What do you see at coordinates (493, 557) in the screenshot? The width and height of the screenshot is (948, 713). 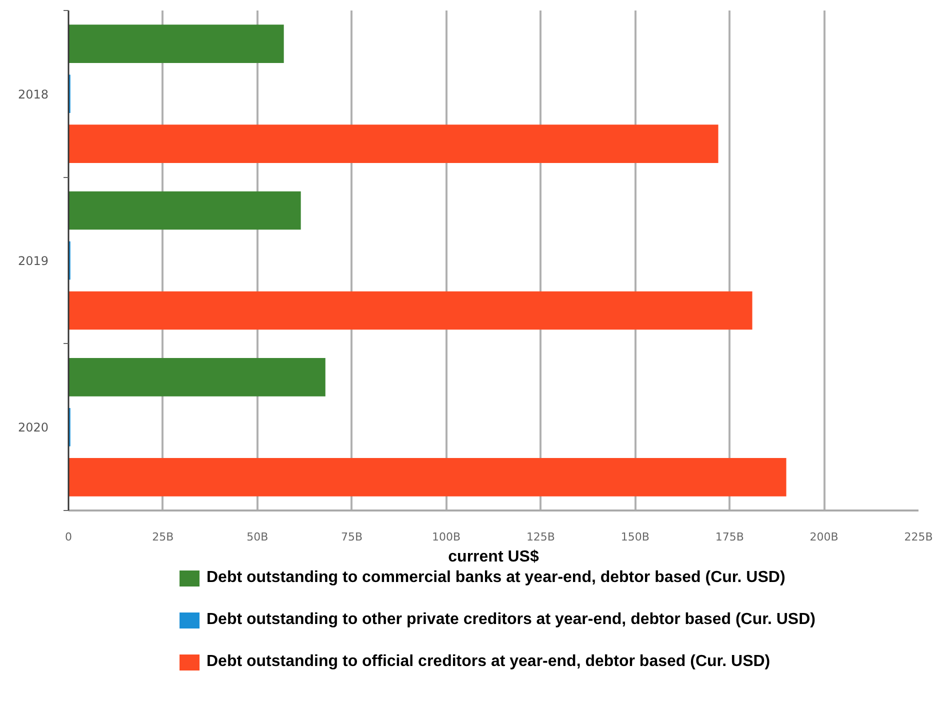 I see `x-axis-title: current US$` at bounding box center [493, 557].